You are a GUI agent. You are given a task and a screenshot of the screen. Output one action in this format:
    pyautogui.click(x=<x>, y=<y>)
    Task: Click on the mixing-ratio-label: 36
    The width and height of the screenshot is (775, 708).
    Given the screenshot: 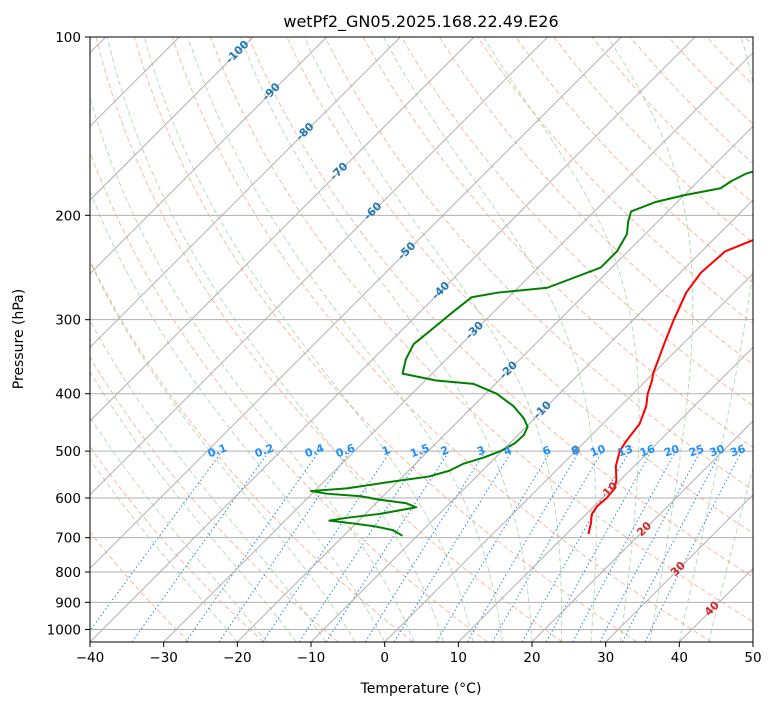 What is the action you would take?
    pyautogui.click(x=737, y=451)
    